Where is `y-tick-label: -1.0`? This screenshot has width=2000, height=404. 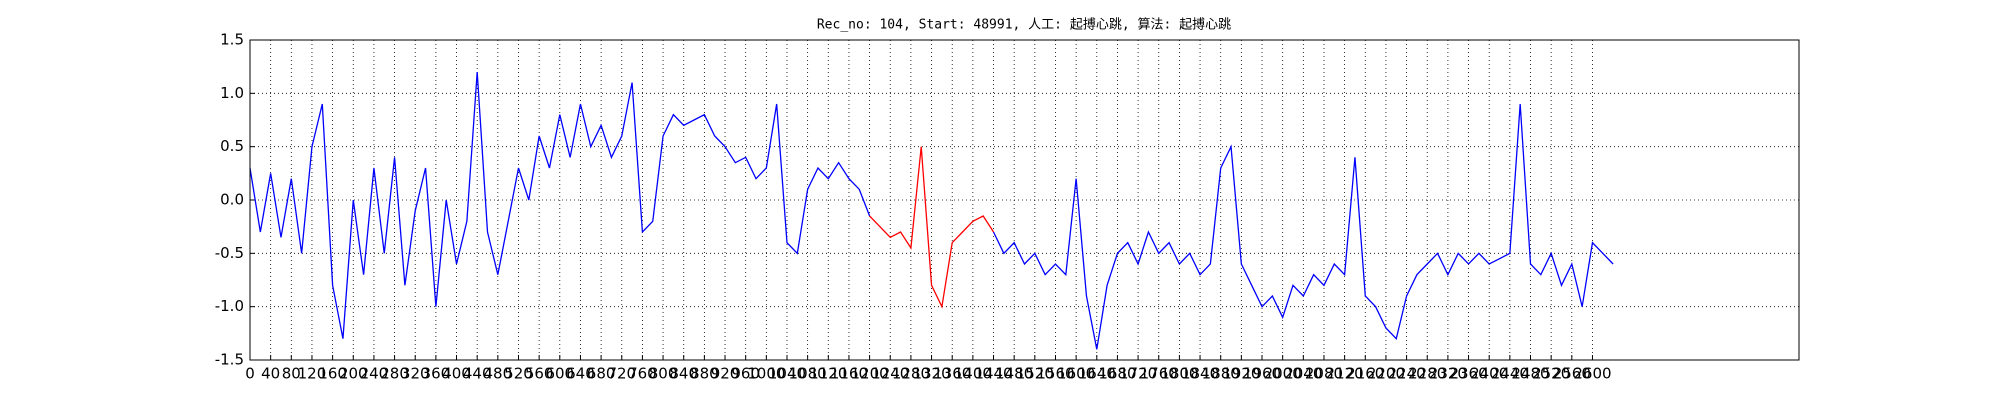
y-tick-label: -1.0 is located at coordinates (229, 306).